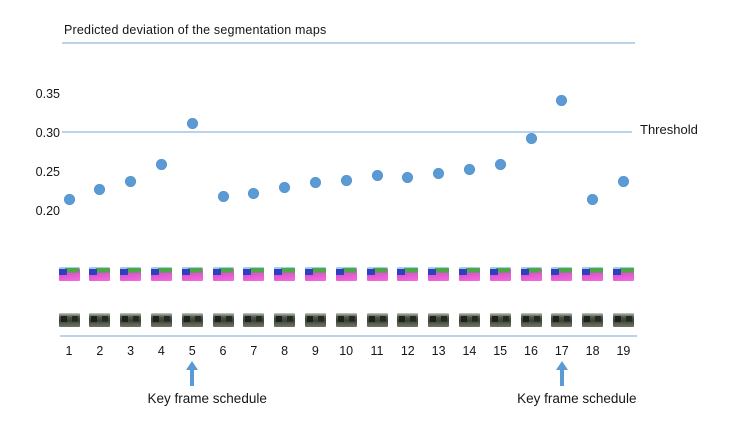 The height and width of the screenshot is (427, 740). What do you see at coordinates (47, 94) in the screenshot?
I see `y-tick-label: 0.35` at bounding box center [47, 94].